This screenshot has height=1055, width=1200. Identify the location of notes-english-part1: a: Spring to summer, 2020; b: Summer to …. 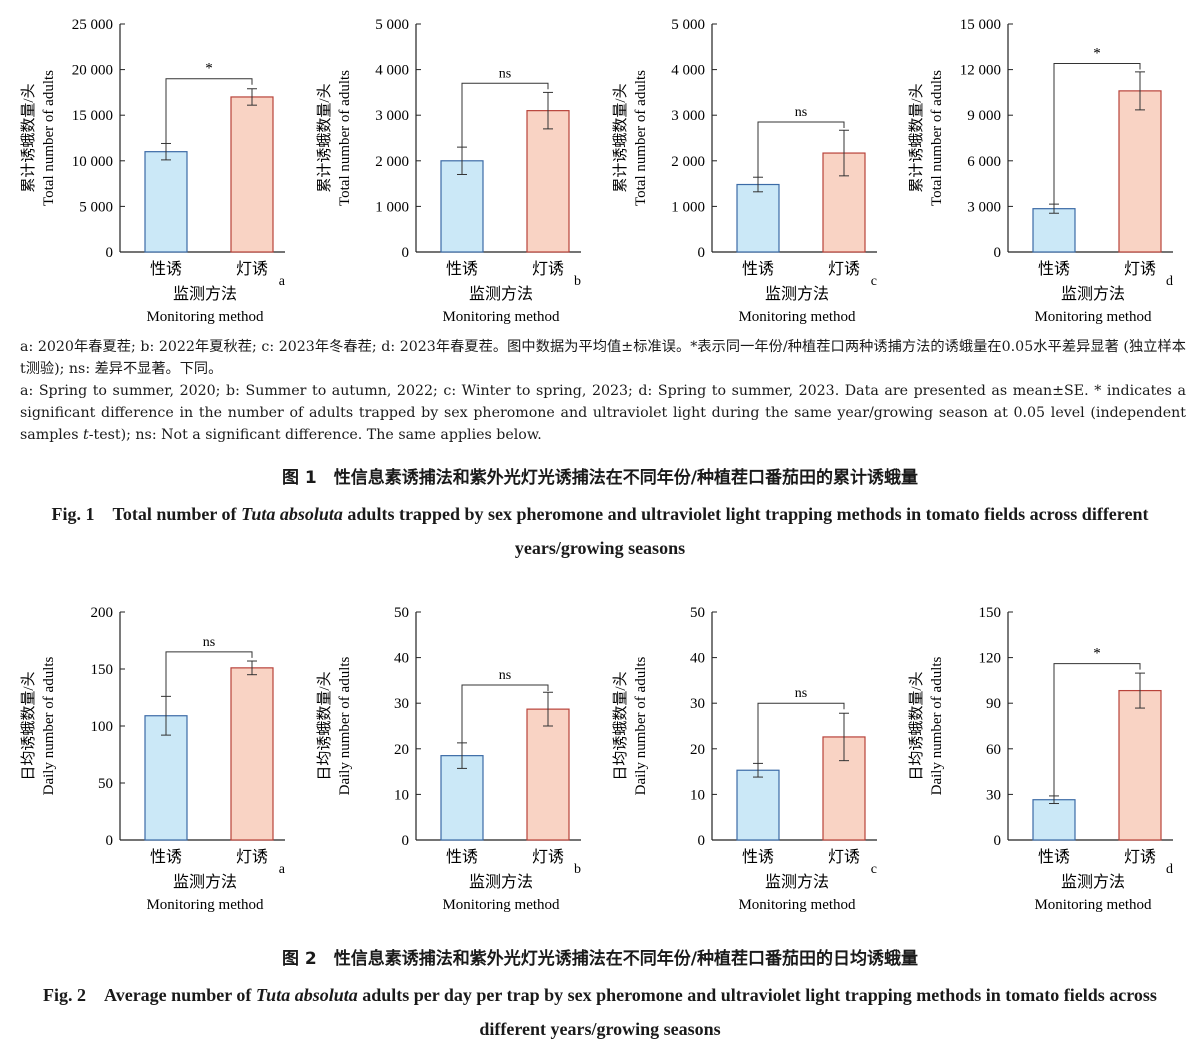
(603, 413).